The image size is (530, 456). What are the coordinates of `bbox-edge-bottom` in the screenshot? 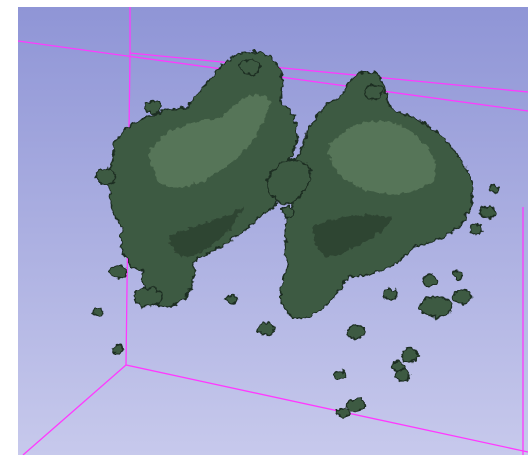 It's located at (326, 408).